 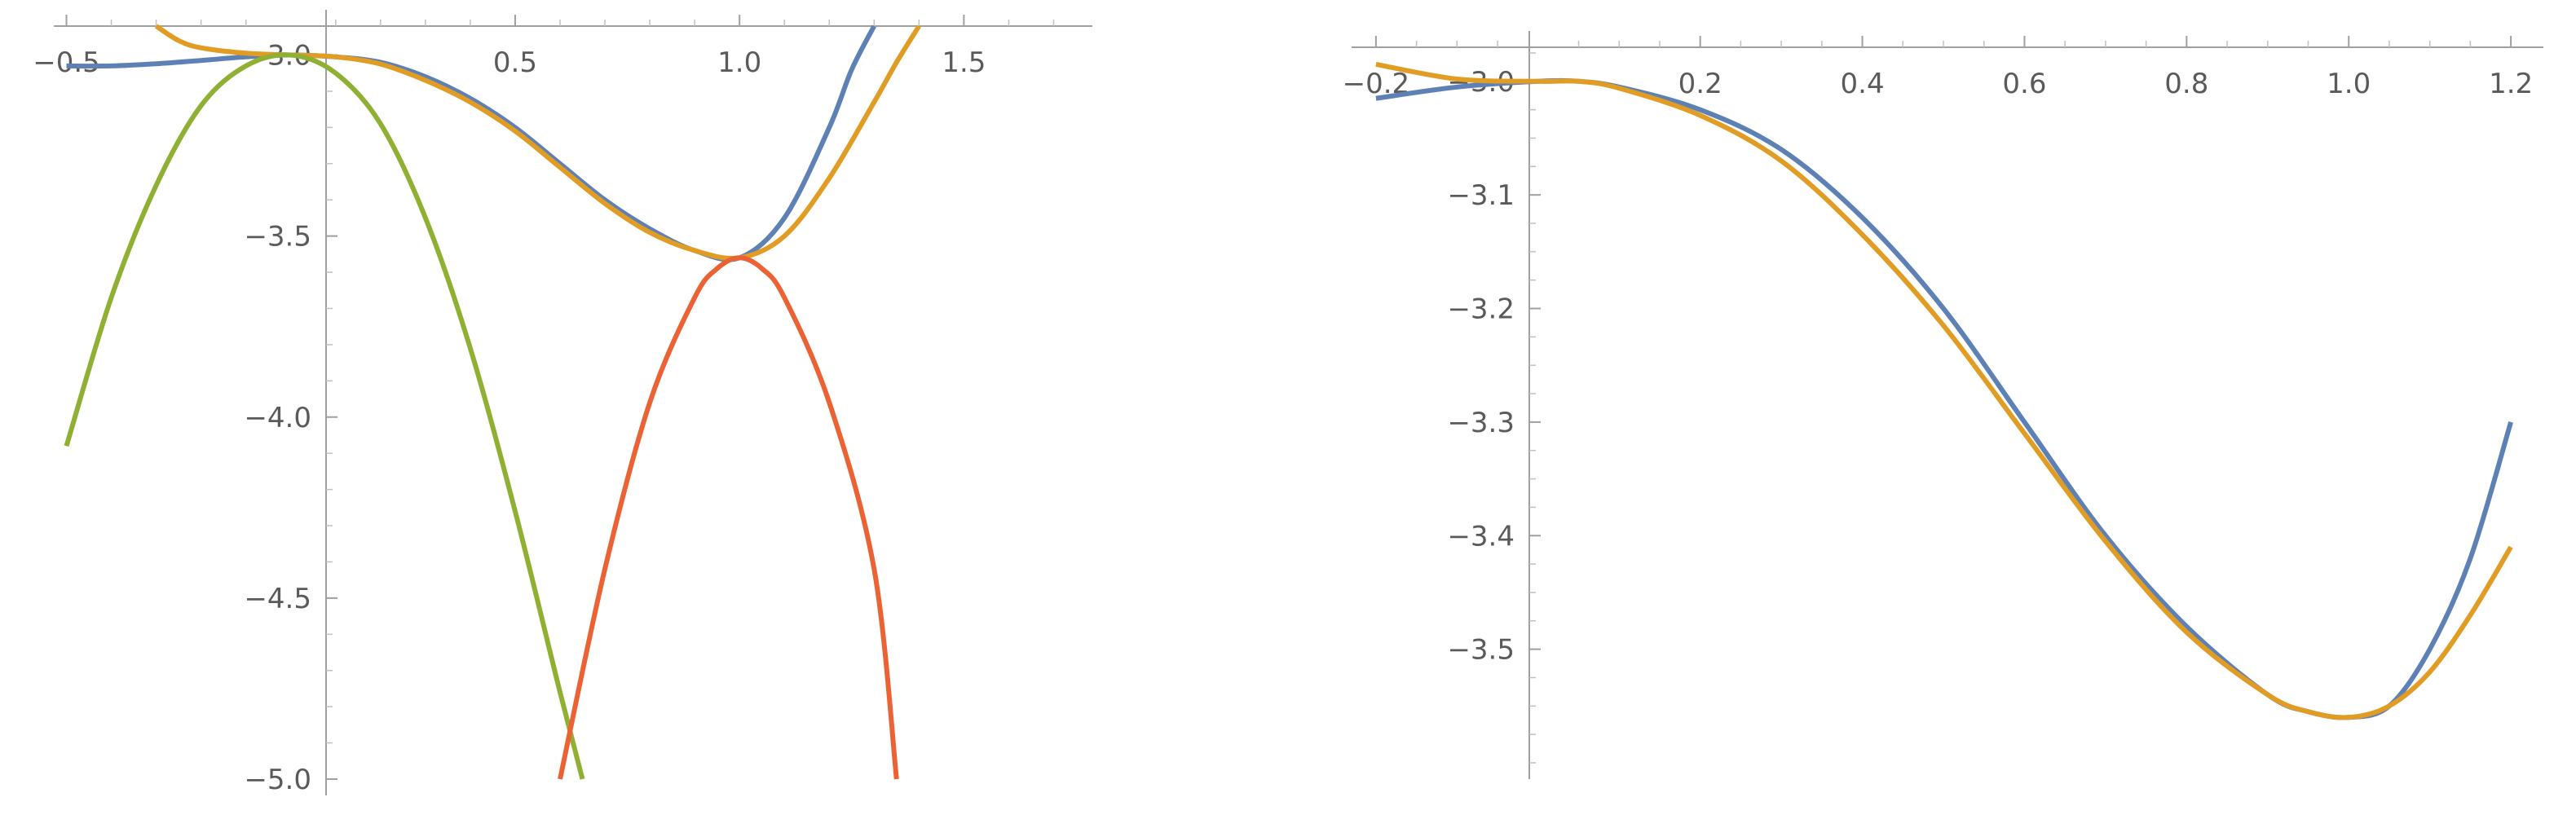 What do you see at coordinates (515, 62) in the screenshot?
I see `x-tick-label: 0.5` at bounding box center [515, 62].